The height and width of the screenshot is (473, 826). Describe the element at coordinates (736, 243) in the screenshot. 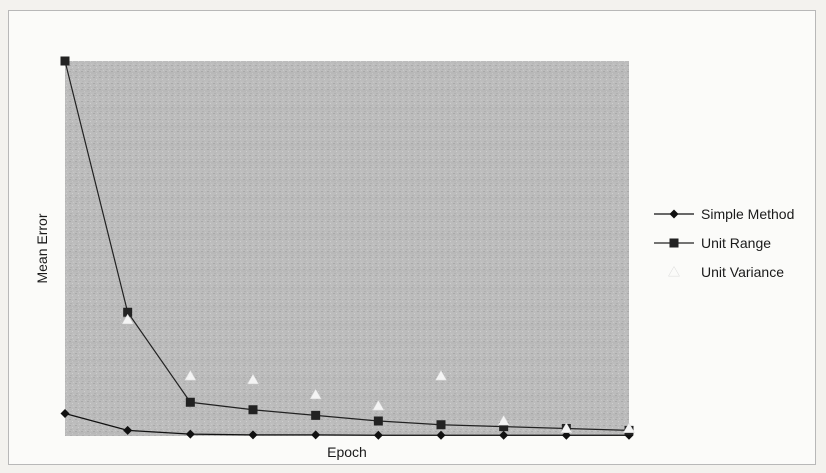

I see `legend-label-unit-range: Unit Range` at that location.